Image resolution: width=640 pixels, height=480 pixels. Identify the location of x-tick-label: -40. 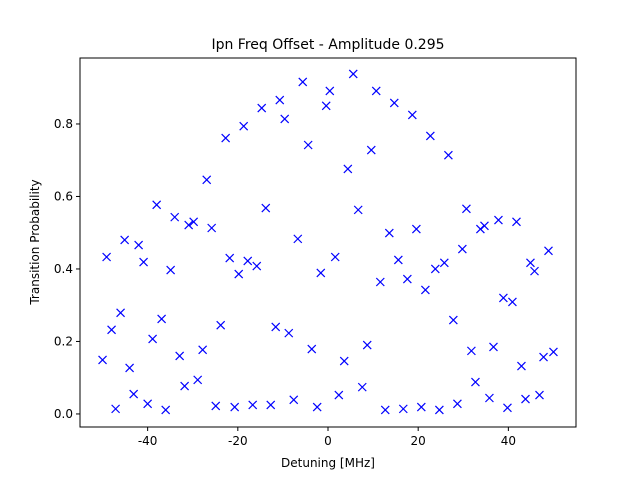
(148, 441).